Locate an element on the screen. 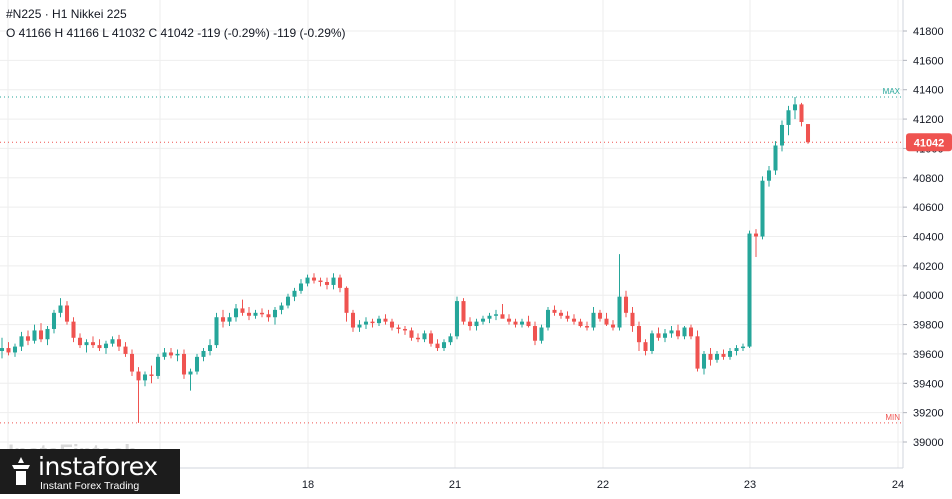 The width and height of the screenshot is (952, 499). y-tick-label: 41400 is located at coordinates (928, 91).